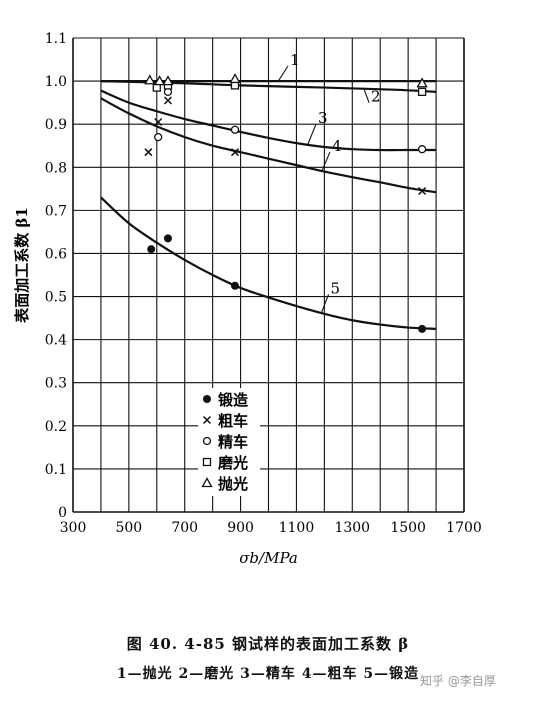  What do you see at coordinates (329, 182) in the screenshot?
I see `curve-labels: 1 2 34 5` at bounding box center [329, 182].